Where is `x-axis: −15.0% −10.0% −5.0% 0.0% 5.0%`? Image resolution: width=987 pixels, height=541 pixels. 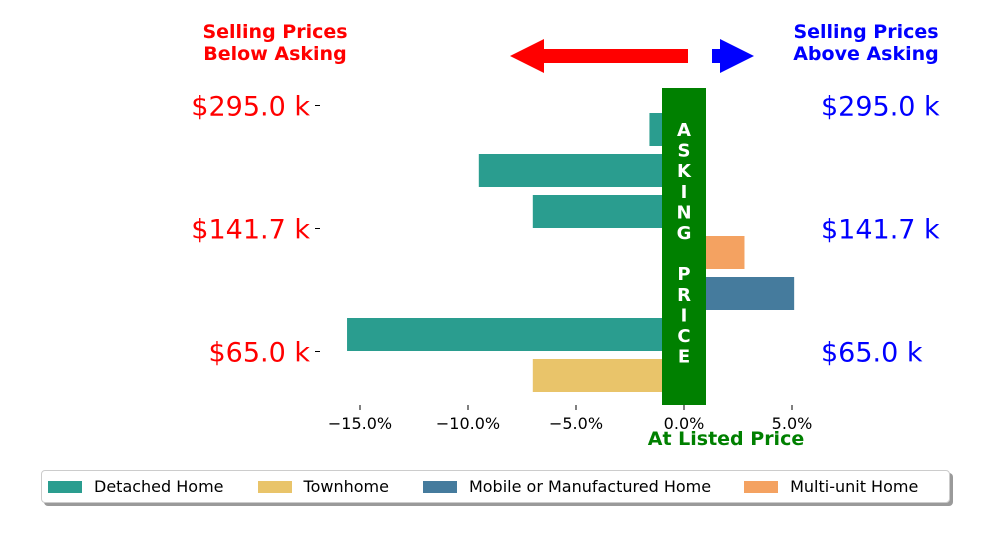
x-axis: −15.0% −10.0% −5.0% 0.0% 5.0% is located at coordinates (570, 419).